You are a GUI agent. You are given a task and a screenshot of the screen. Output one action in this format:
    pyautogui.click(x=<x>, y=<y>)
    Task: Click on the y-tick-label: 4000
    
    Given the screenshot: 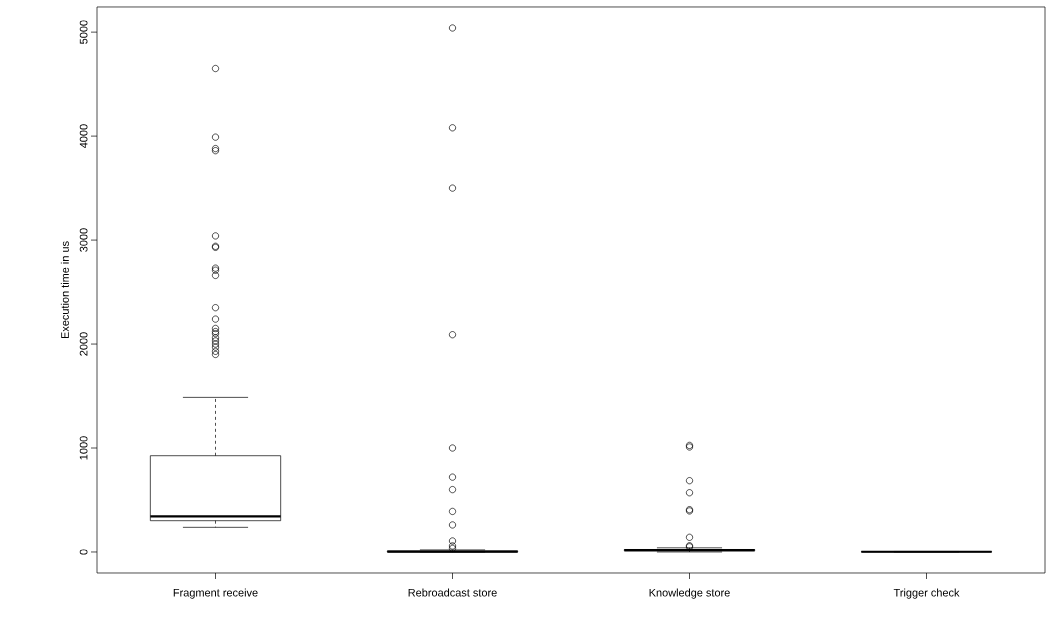 What is the action you would take?
    pyautogui.click(x=83, y=136)
    